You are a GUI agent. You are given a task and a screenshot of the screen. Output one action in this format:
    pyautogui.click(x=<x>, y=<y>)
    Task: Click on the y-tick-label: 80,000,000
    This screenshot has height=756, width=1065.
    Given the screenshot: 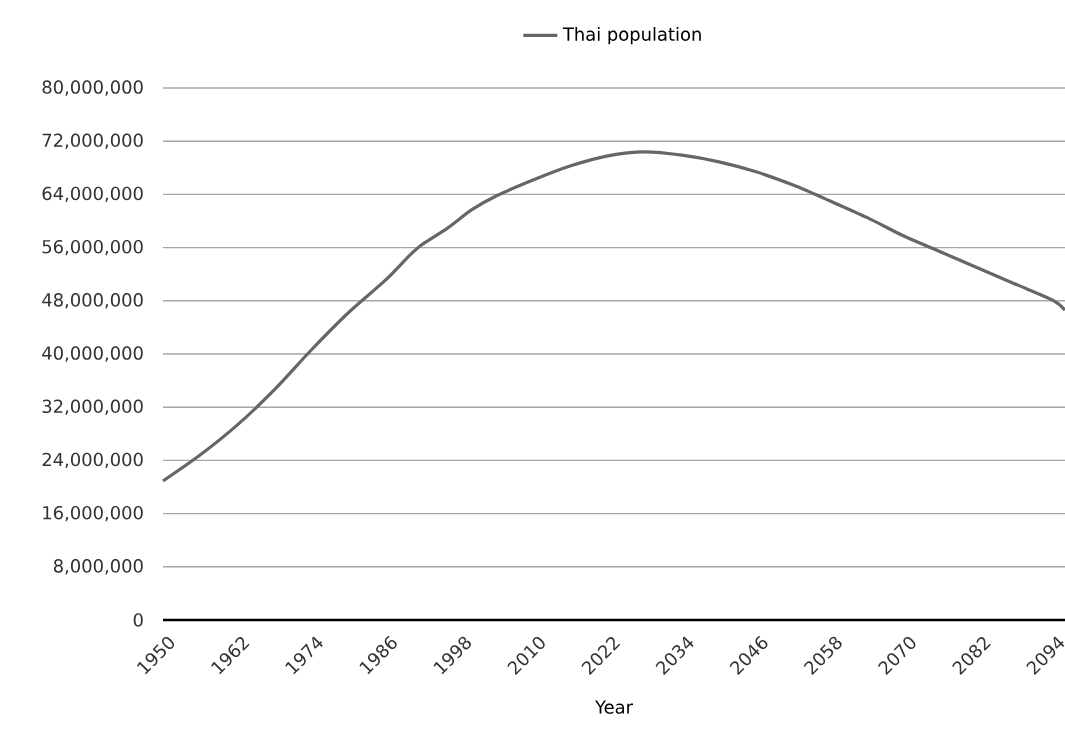 What is the action you would take?
    pyautogui.click(x=92, y=88)
    